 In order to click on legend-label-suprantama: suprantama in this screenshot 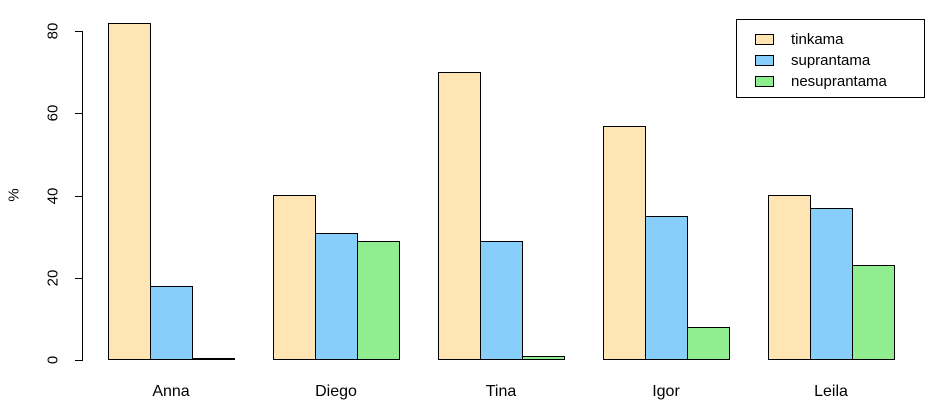, I will do `click(831, 60)`.